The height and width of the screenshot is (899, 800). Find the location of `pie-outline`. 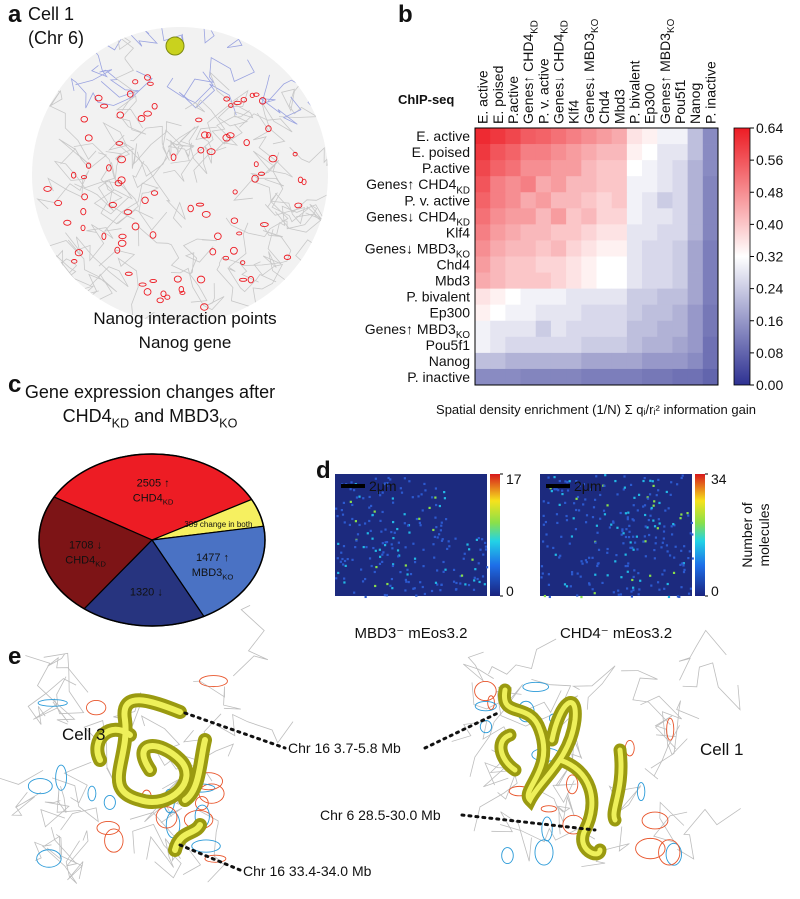

pie-outline is located at coordinates (152, 540).